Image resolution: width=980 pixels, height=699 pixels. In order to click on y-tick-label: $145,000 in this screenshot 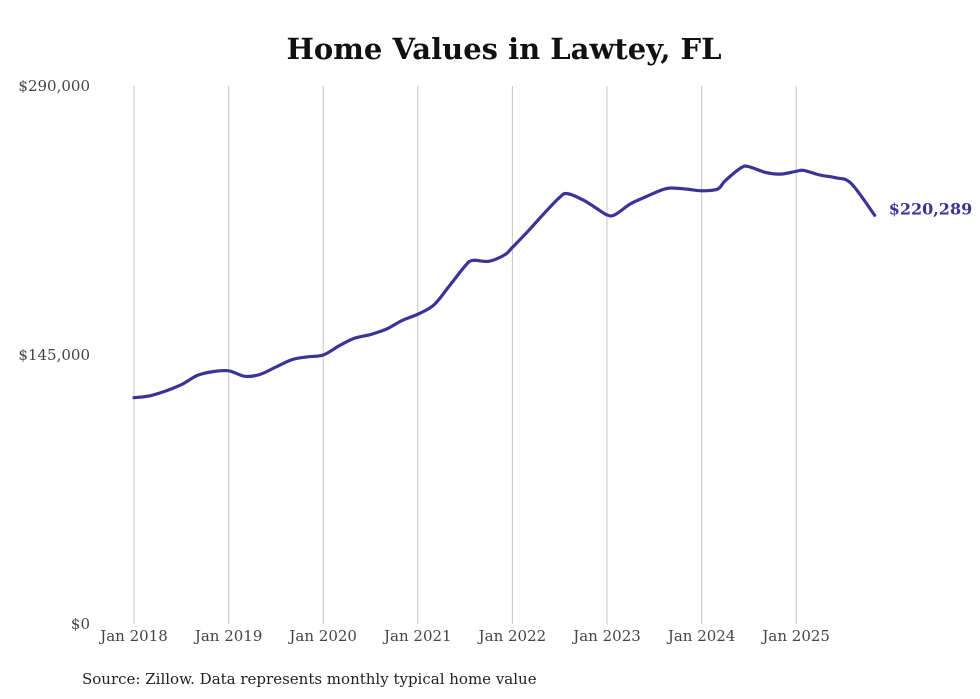, I will do `click(54, 355)`.